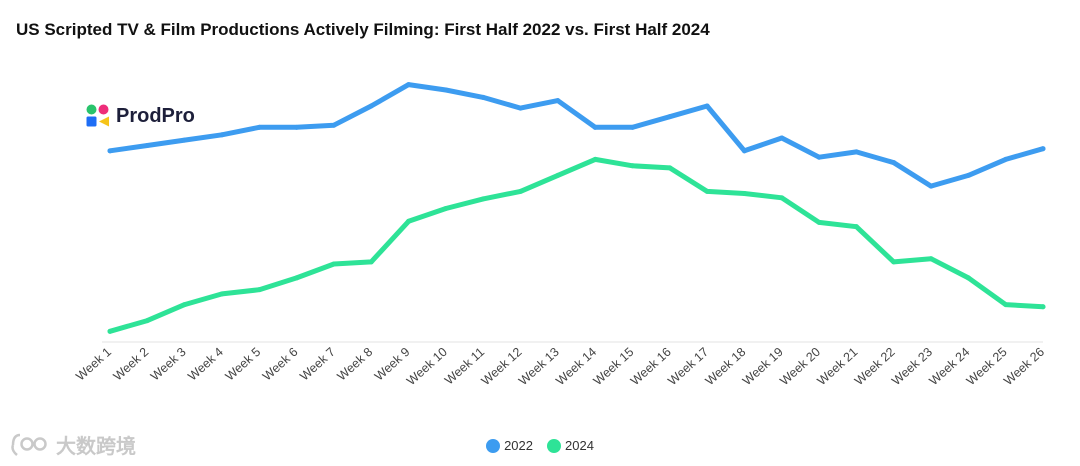 The width and height of the screenshot is (1080, 466). I want to click on legend-label-2024: 2024, so click(579, 445).